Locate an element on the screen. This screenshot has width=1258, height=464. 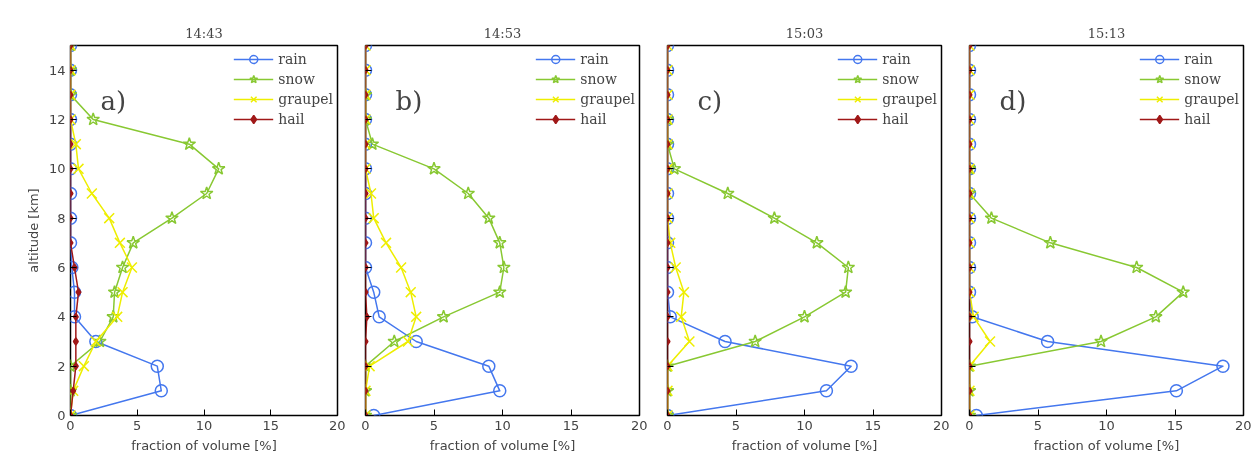
y-tick-label: 8 is located at coordinates (61, 218).